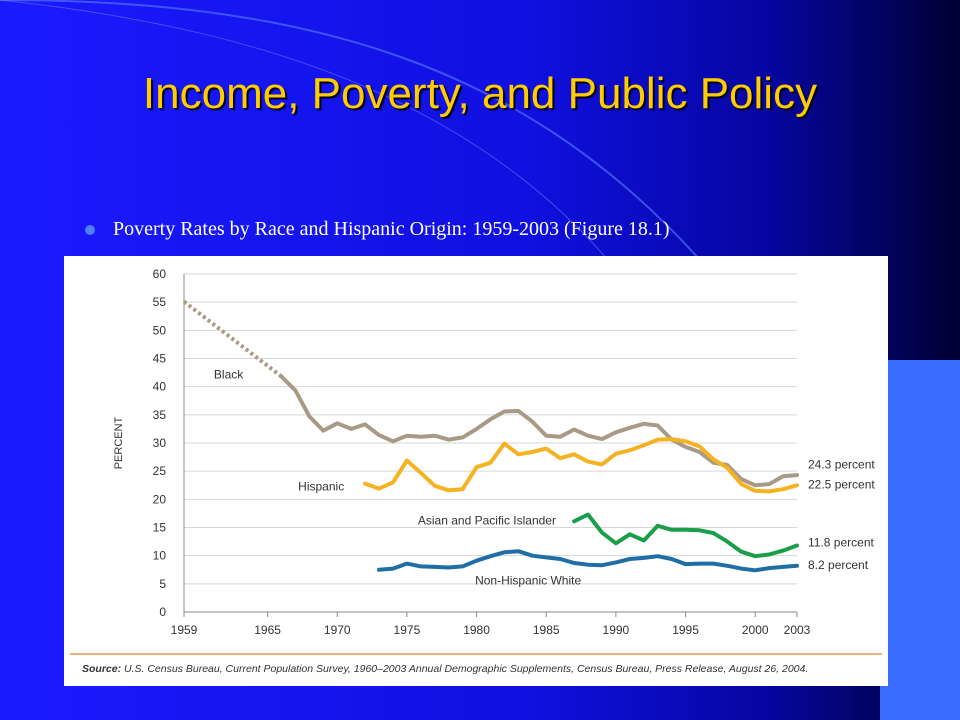  Describe the element at coordinates (755, 630) in the screenshot. I see `x-tick-label: 2000` at that location.